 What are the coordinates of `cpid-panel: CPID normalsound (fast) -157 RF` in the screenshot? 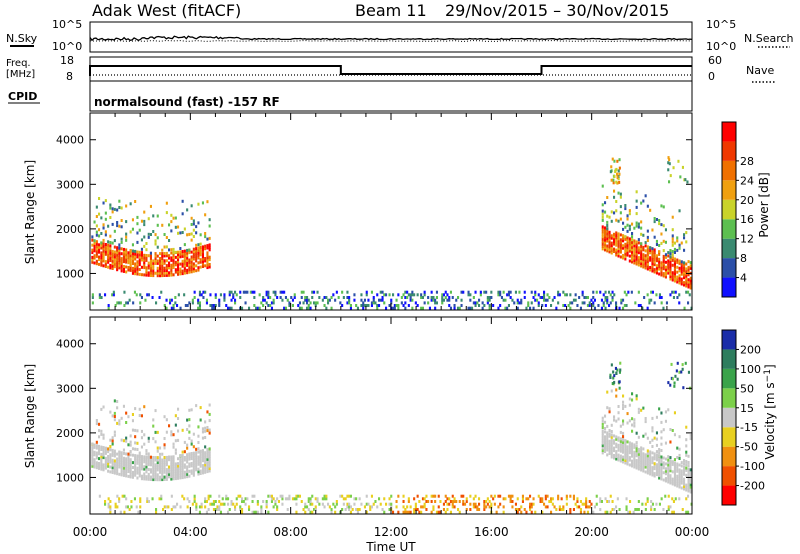 It's located at (350, 96).